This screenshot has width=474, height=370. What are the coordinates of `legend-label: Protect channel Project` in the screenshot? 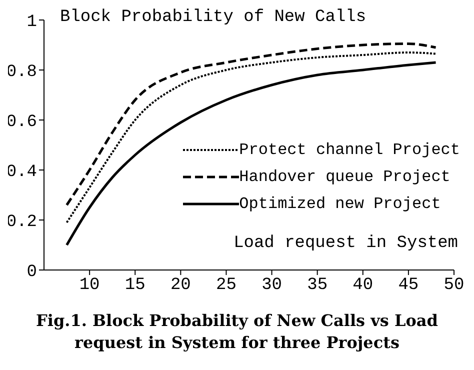 It's located at (349, 149).